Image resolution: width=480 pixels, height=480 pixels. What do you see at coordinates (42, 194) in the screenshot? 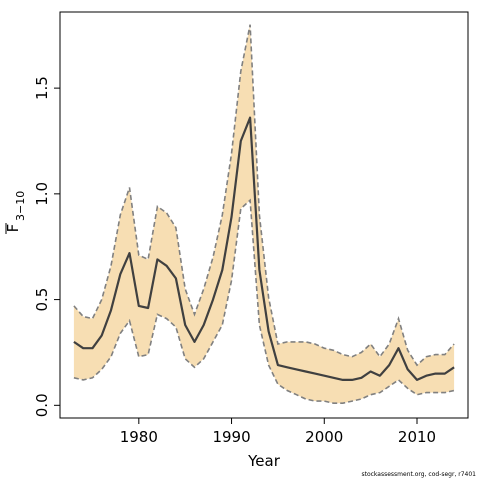
I see `y-tick-label: 1.0` at bounding box center [42, 194].